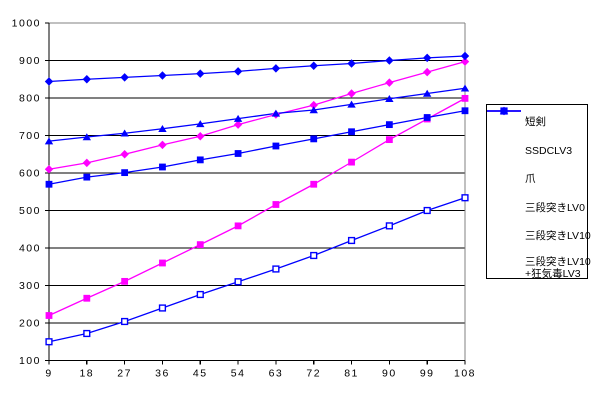 Image resolution: width=600 pixels, height=400 pixels. What do you see at coordinates (26, 24) in the screenshot?
I see `y-axis-label: 1000` at bounding box center [26, 24].